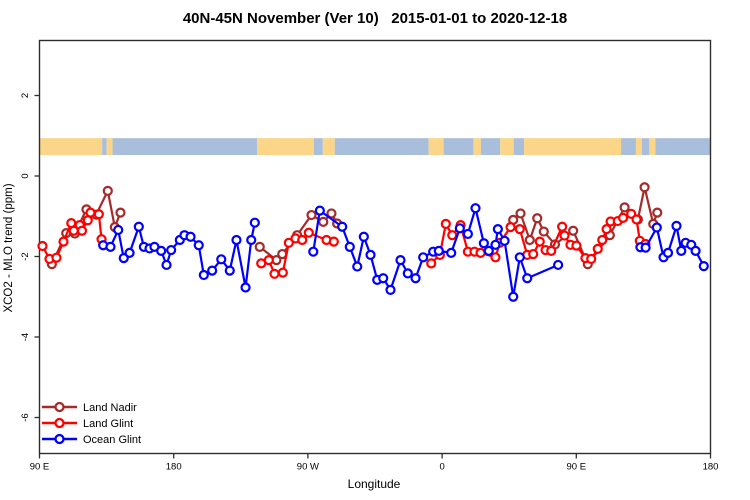  I want to click on x-tick-label: 90 W, so click(308, 467).